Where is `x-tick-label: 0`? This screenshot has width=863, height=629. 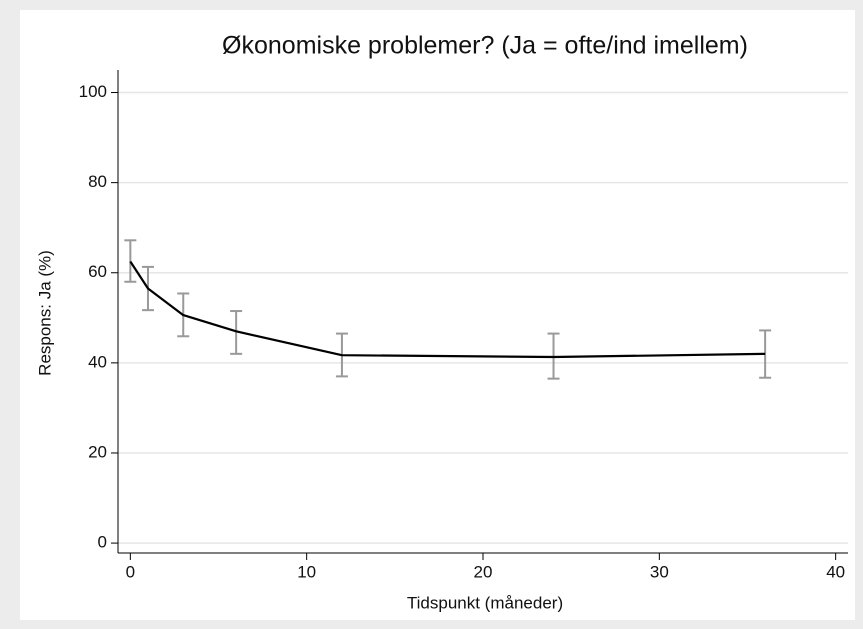
x-tick-label: 0 is located at coordinates (130, 571).